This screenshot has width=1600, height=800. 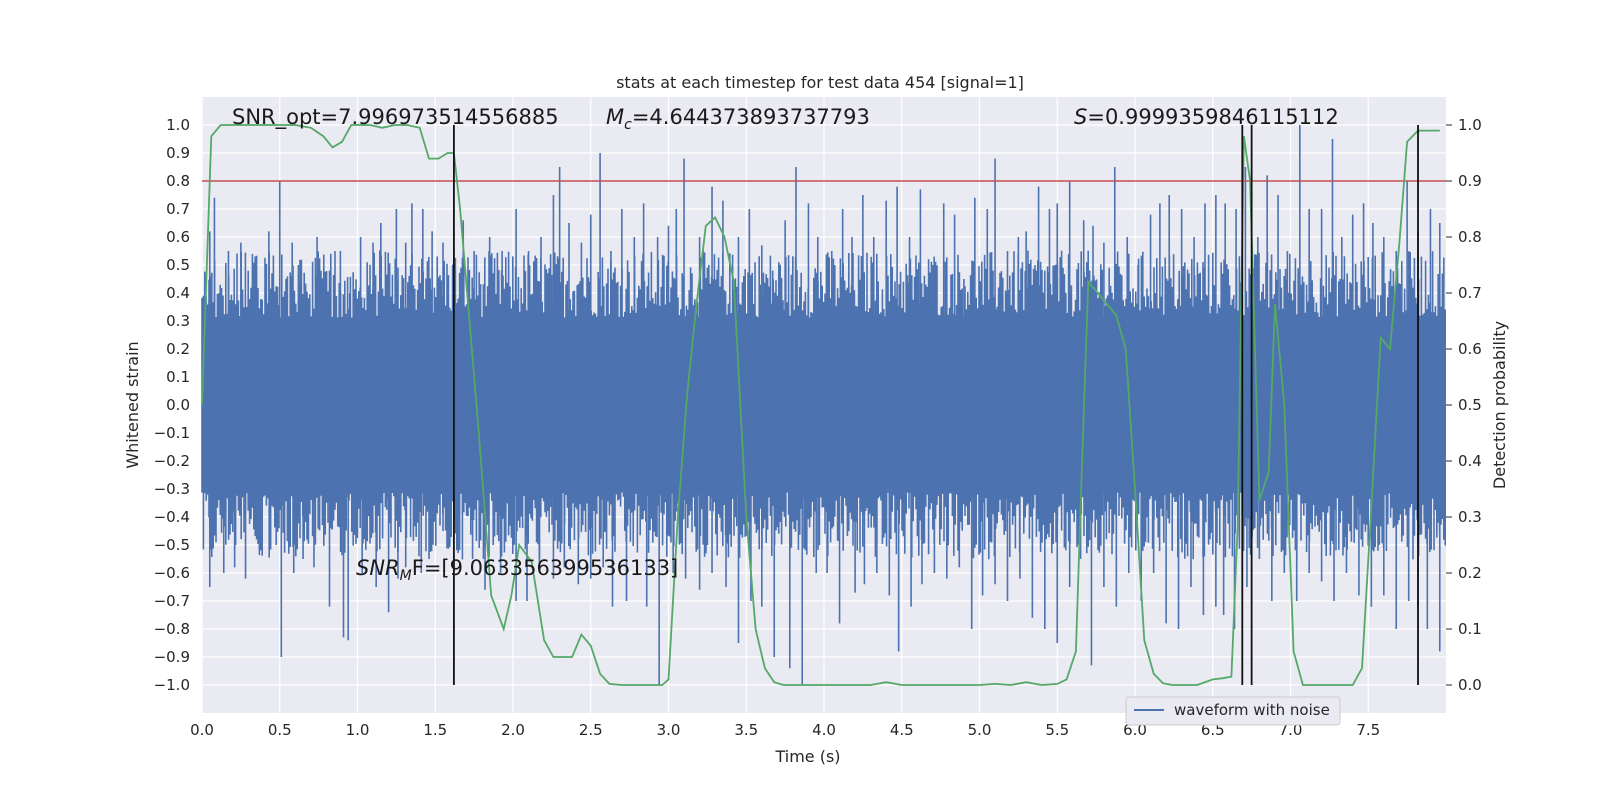 I want to click on y-right-tick-label: 0.7, so click(x=1470, y=293).